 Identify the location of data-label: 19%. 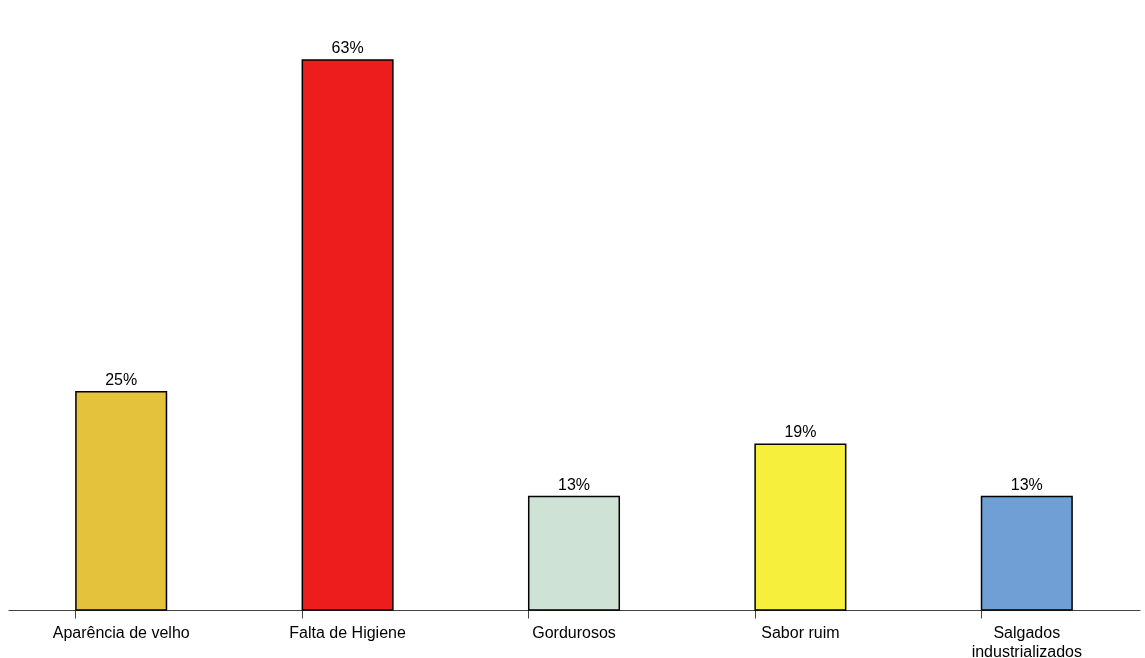
(800, 432).